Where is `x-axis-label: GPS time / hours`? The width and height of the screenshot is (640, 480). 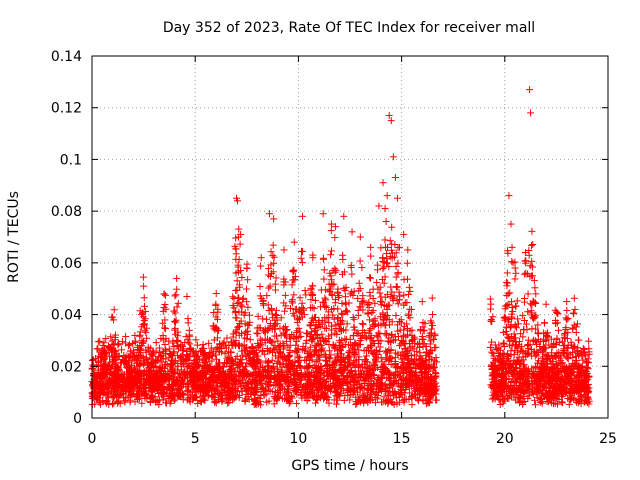
x-axis-label: GPS time / hours is located at coordinates (349, 466).